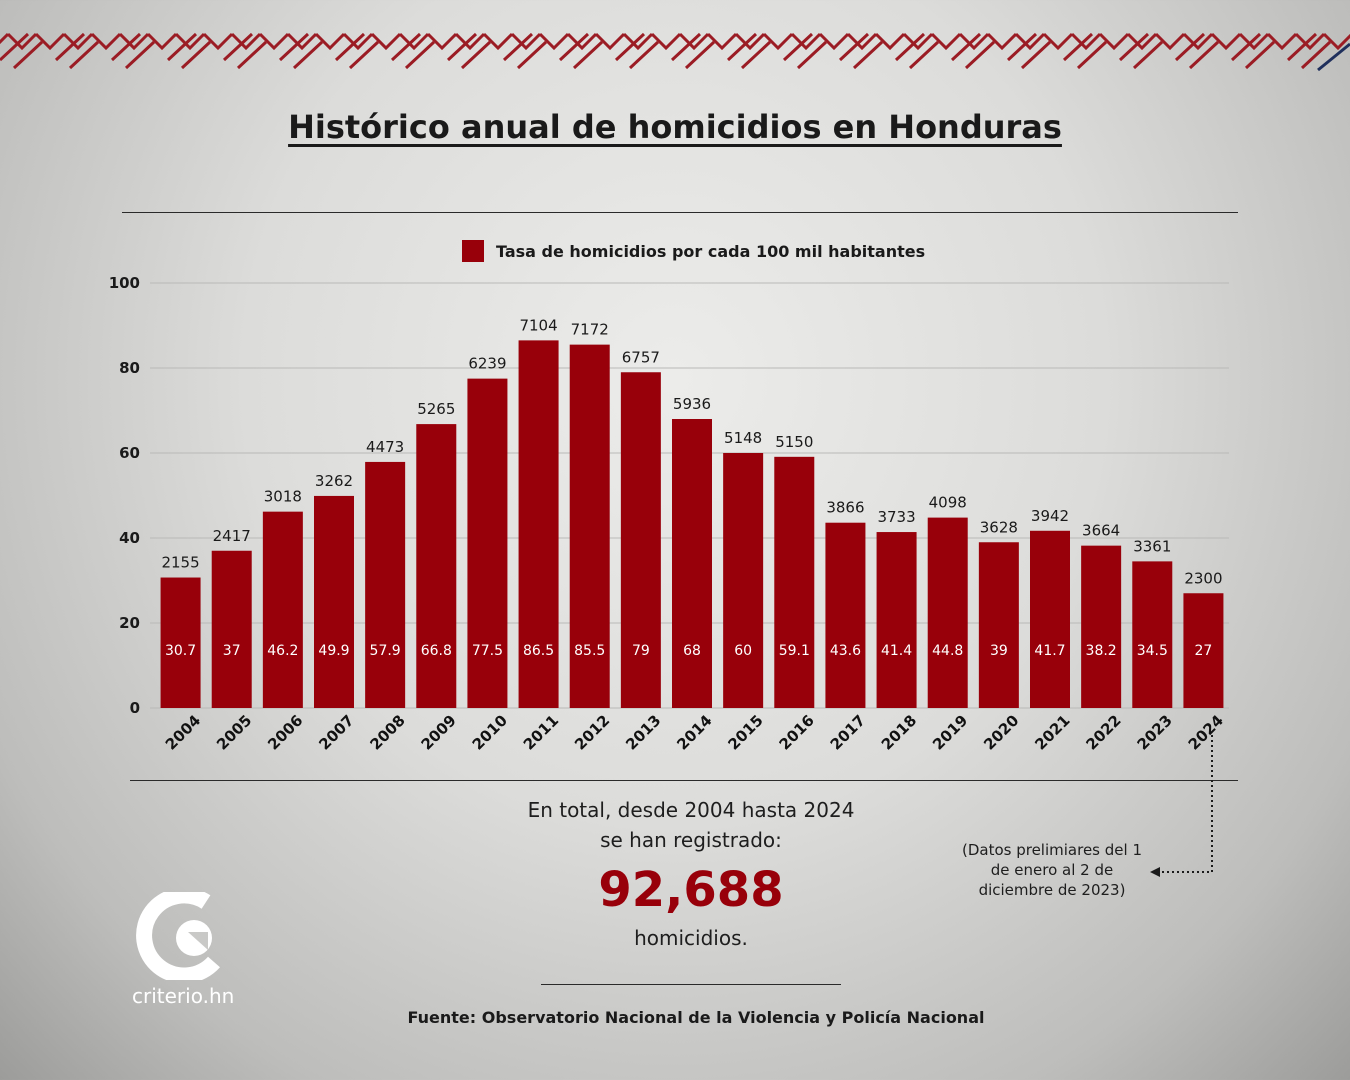 Image resolution: width=1350 pixels, height=1080 pixels. I want to click on bar-value-label: 44.8, so click(947, 651).